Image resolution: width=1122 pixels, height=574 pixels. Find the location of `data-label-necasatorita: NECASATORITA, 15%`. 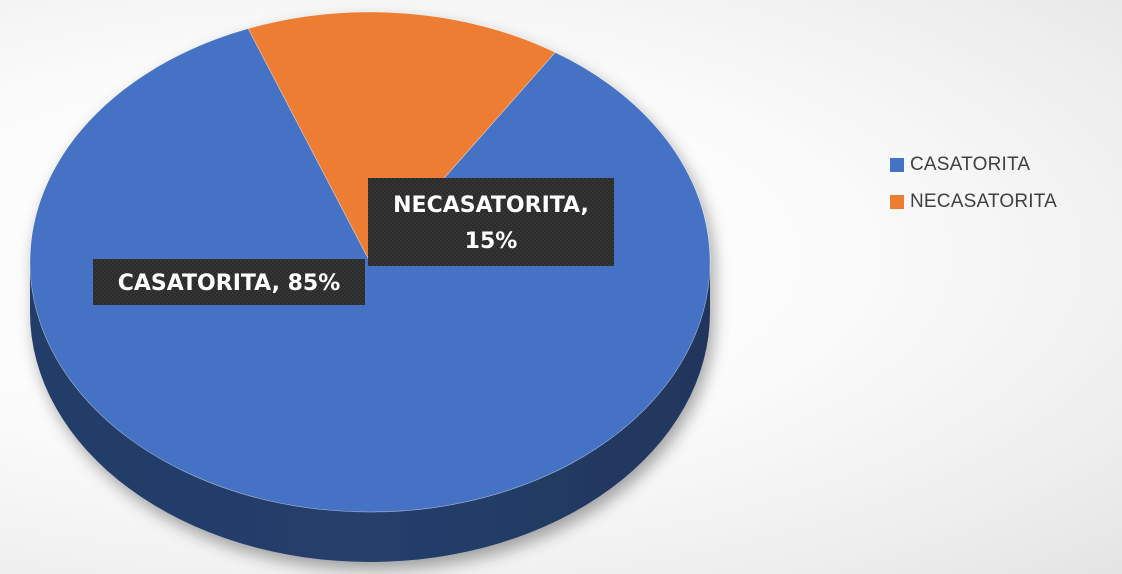

data-label-necasatorita: NECASATORITA, 15% is located at coordinates (491, 222).